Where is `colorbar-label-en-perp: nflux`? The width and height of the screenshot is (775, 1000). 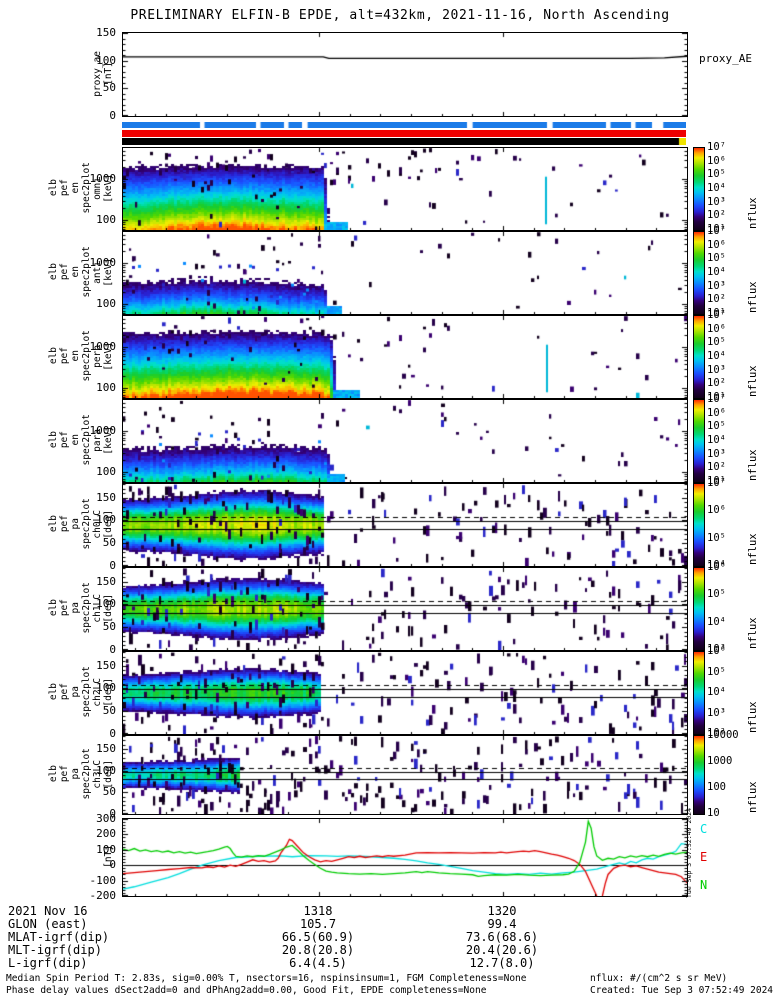
colorbar-label-en-perp: nflux is located at coordinates (753, 381).